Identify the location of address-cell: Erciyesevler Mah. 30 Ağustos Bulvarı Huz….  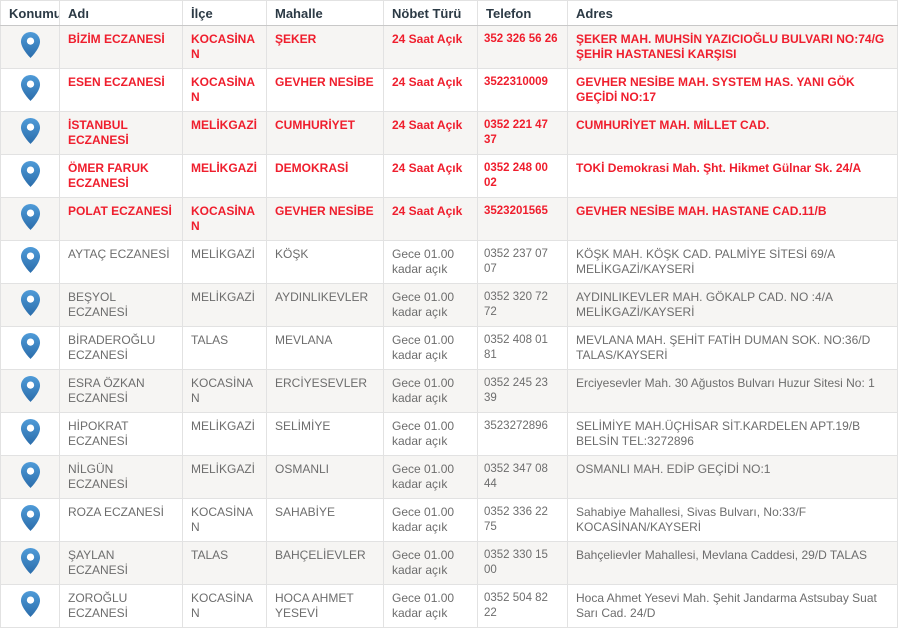
(732, 391).